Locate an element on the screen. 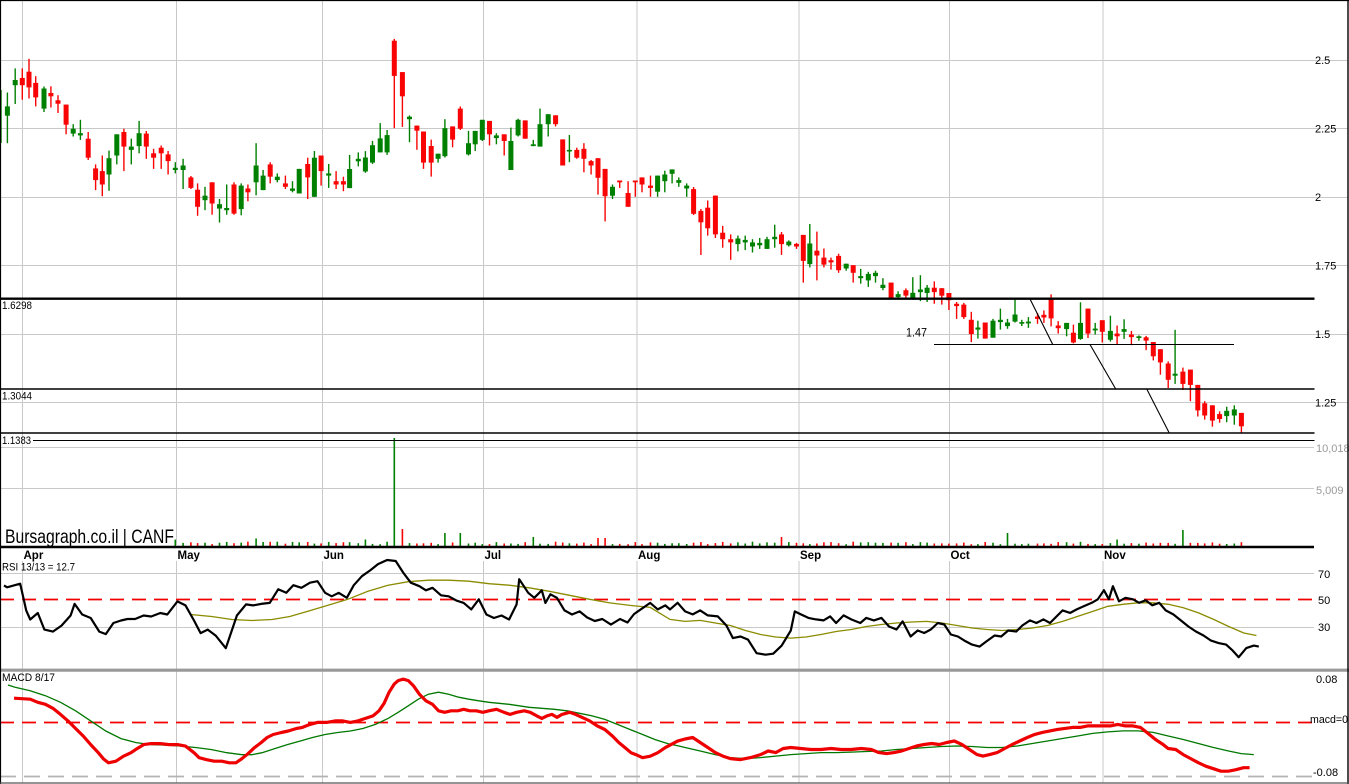  svg-text: 1.5 is located at coordinates (1322, 335).